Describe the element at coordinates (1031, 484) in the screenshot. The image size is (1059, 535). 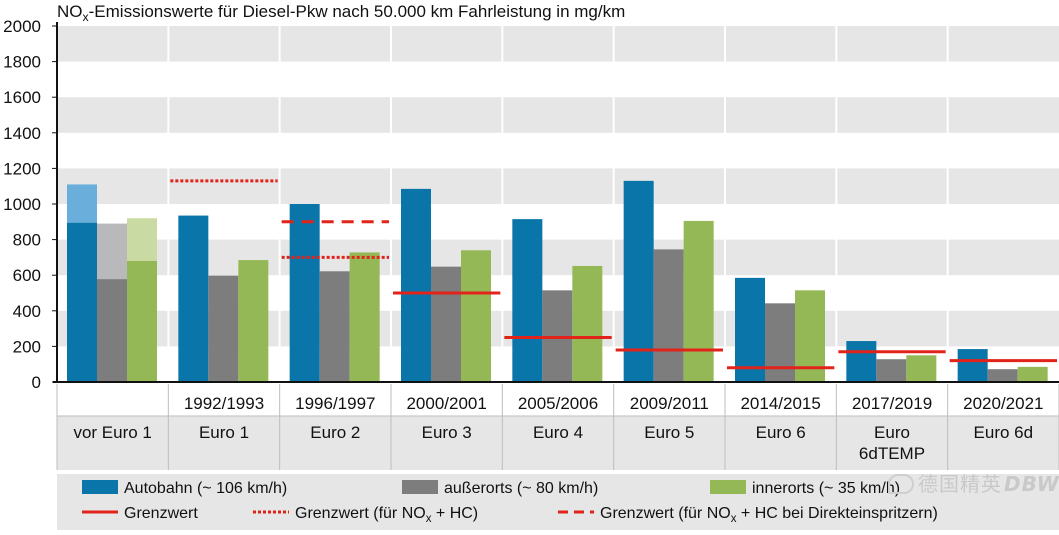
I see `watermark-tail: DBW` at that location.